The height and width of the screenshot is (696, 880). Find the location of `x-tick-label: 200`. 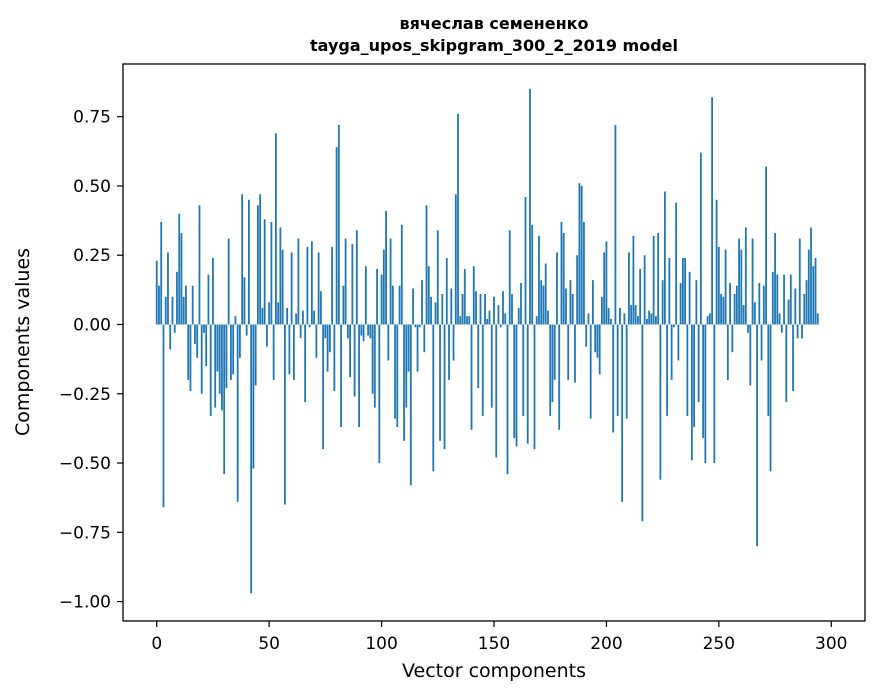

x-tick-label: 200 is located at coordinates (606, 644).